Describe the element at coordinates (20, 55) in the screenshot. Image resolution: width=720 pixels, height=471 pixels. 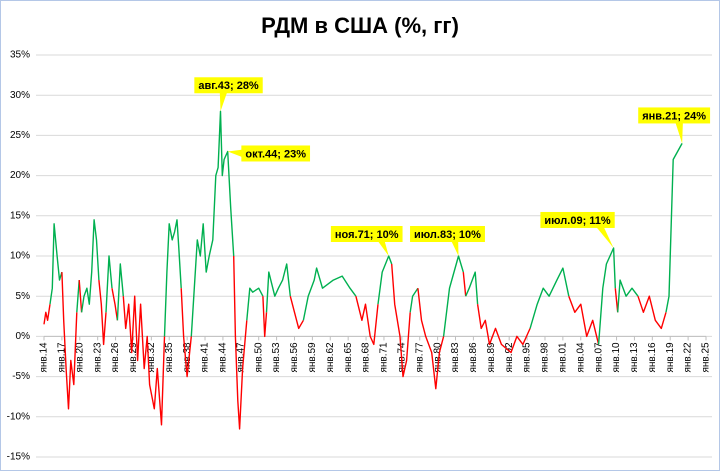
I see `y-tick-label: 35%` at that location.